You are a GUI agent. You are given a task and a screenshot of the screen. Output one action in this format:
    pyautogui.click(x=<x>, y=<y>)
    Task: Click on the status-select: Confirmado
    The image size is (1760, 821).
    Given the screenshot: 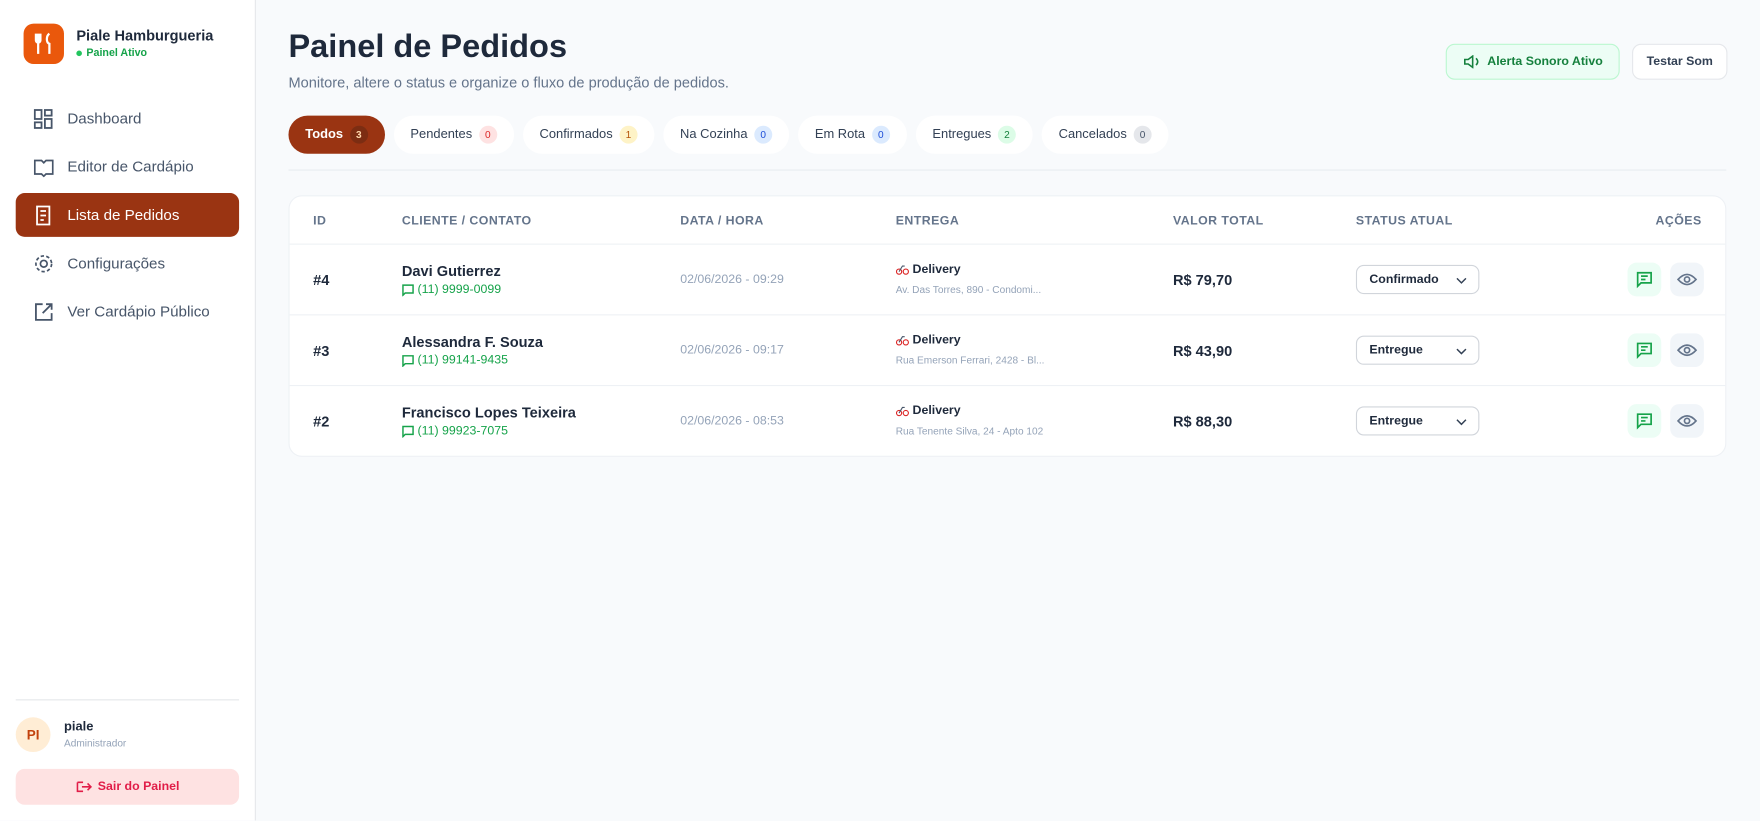 What is the action you would take?
    pyautogui.click(x=1417, y=279)
    